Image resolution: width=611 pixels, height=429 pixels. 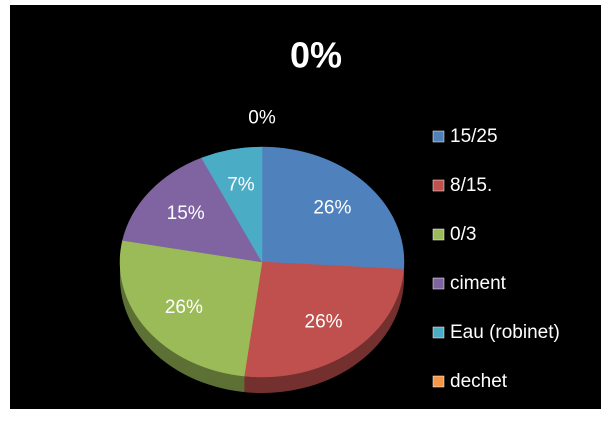 What do you see at coordinates (478, 283) in the screenshot?
I see `legend-label: ciment` at bounding box center [478, 283].